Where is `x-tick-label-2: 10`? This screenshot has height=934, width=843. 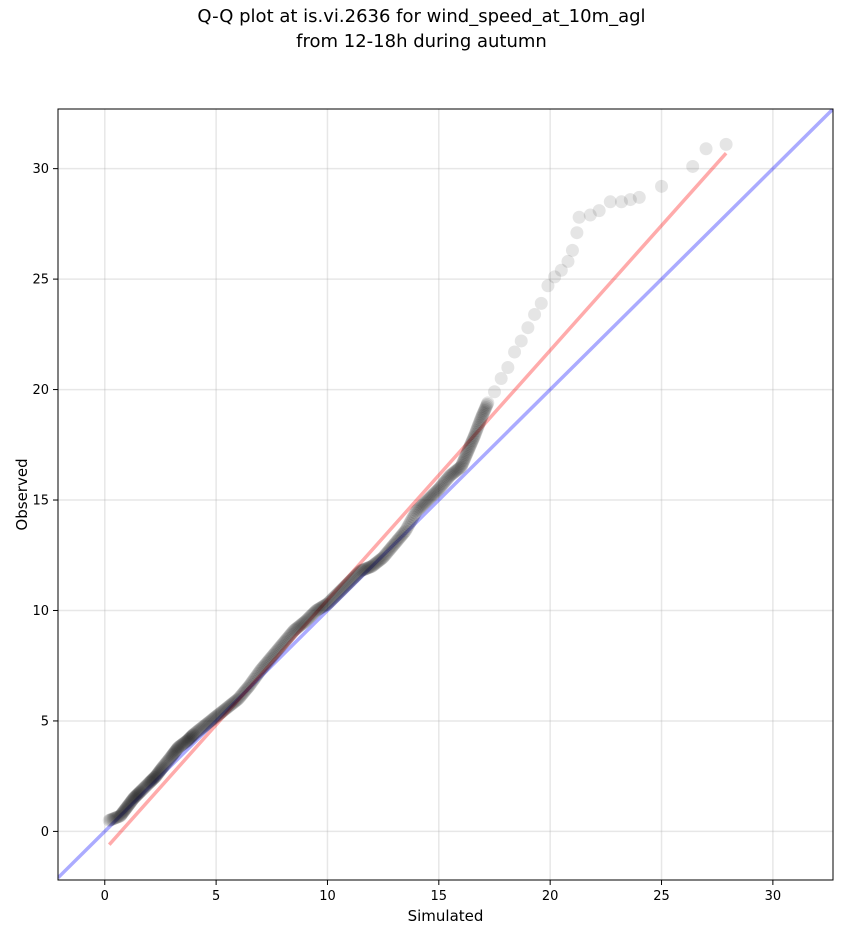
x-tick-label-2: 10 is located at coordinates (327, 896).